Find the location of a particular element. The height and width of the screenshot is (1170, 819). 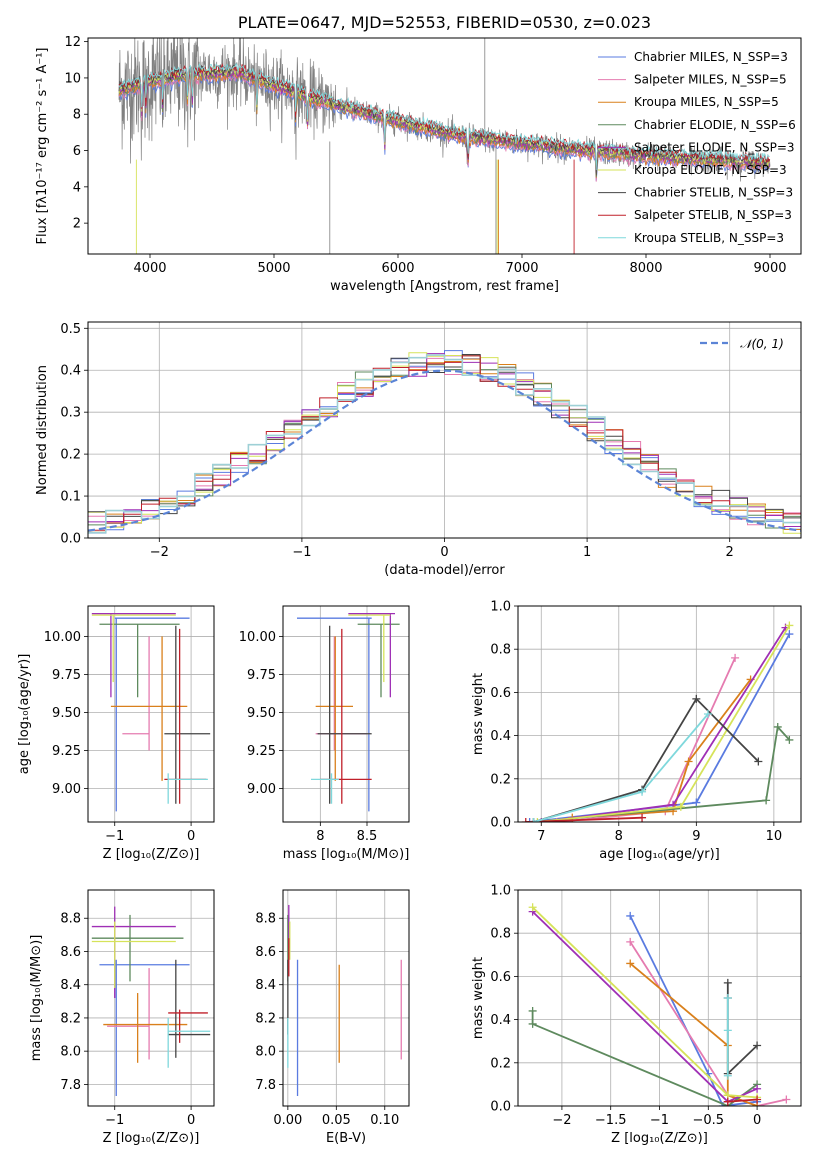

y-tick-label: 12 is located at coordinates (72, 42).